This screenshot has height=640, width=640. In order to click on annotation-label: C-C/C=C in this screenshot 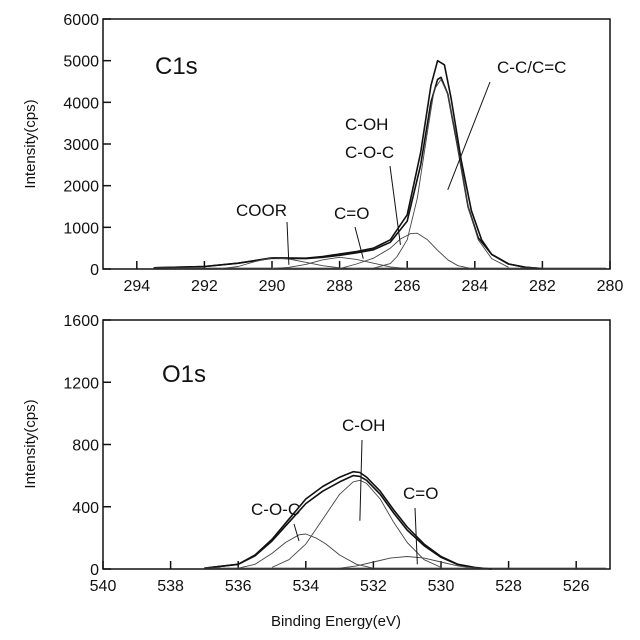, I will do `click(531, 67)`.